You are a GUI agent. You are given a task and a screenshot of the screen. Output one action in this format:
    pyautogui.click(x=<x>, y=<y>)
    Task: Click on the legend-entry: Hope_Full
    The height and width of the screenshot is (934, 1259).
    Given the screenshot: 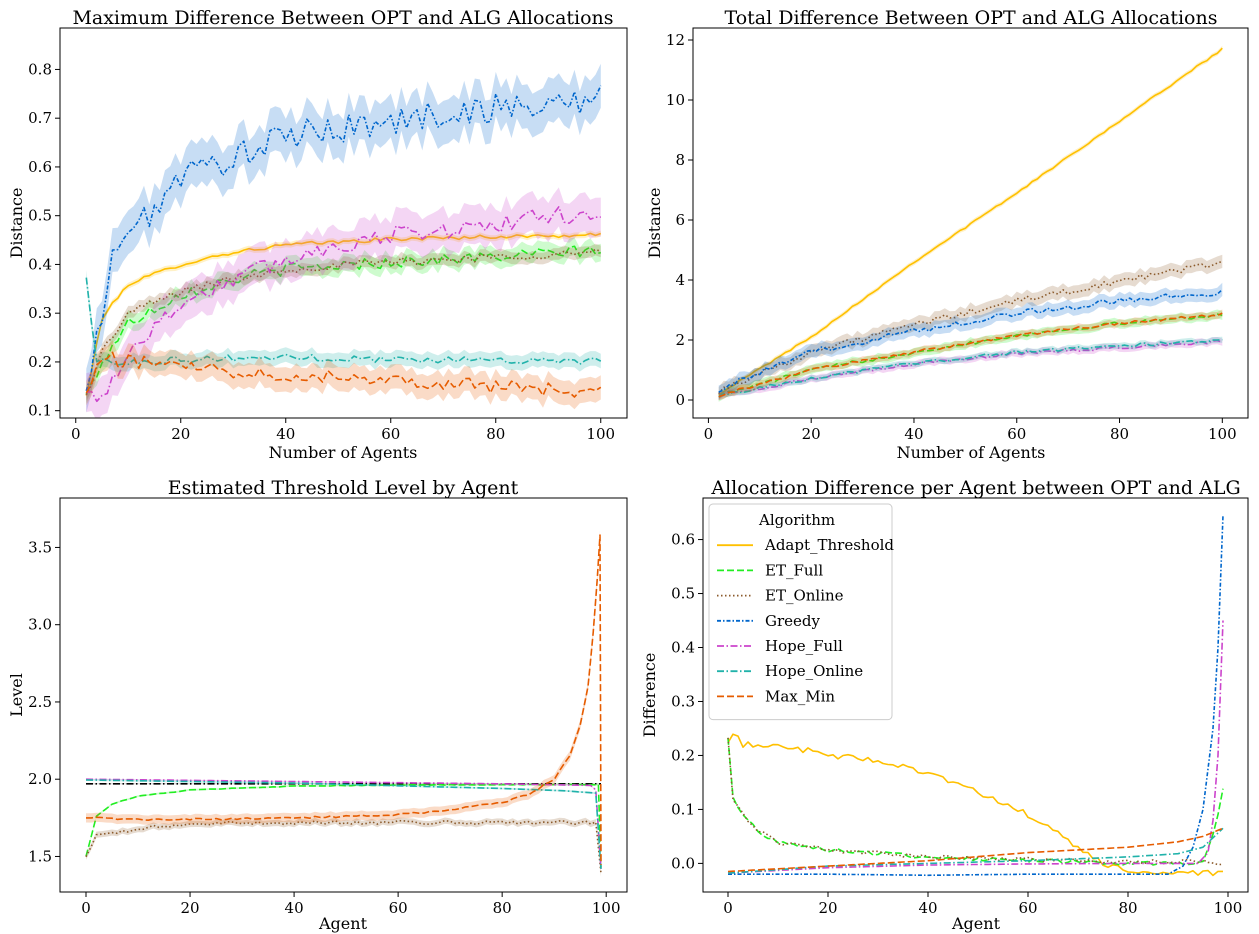 What is the action you would take?
    pyautogui.click(x=804, y=646)
    